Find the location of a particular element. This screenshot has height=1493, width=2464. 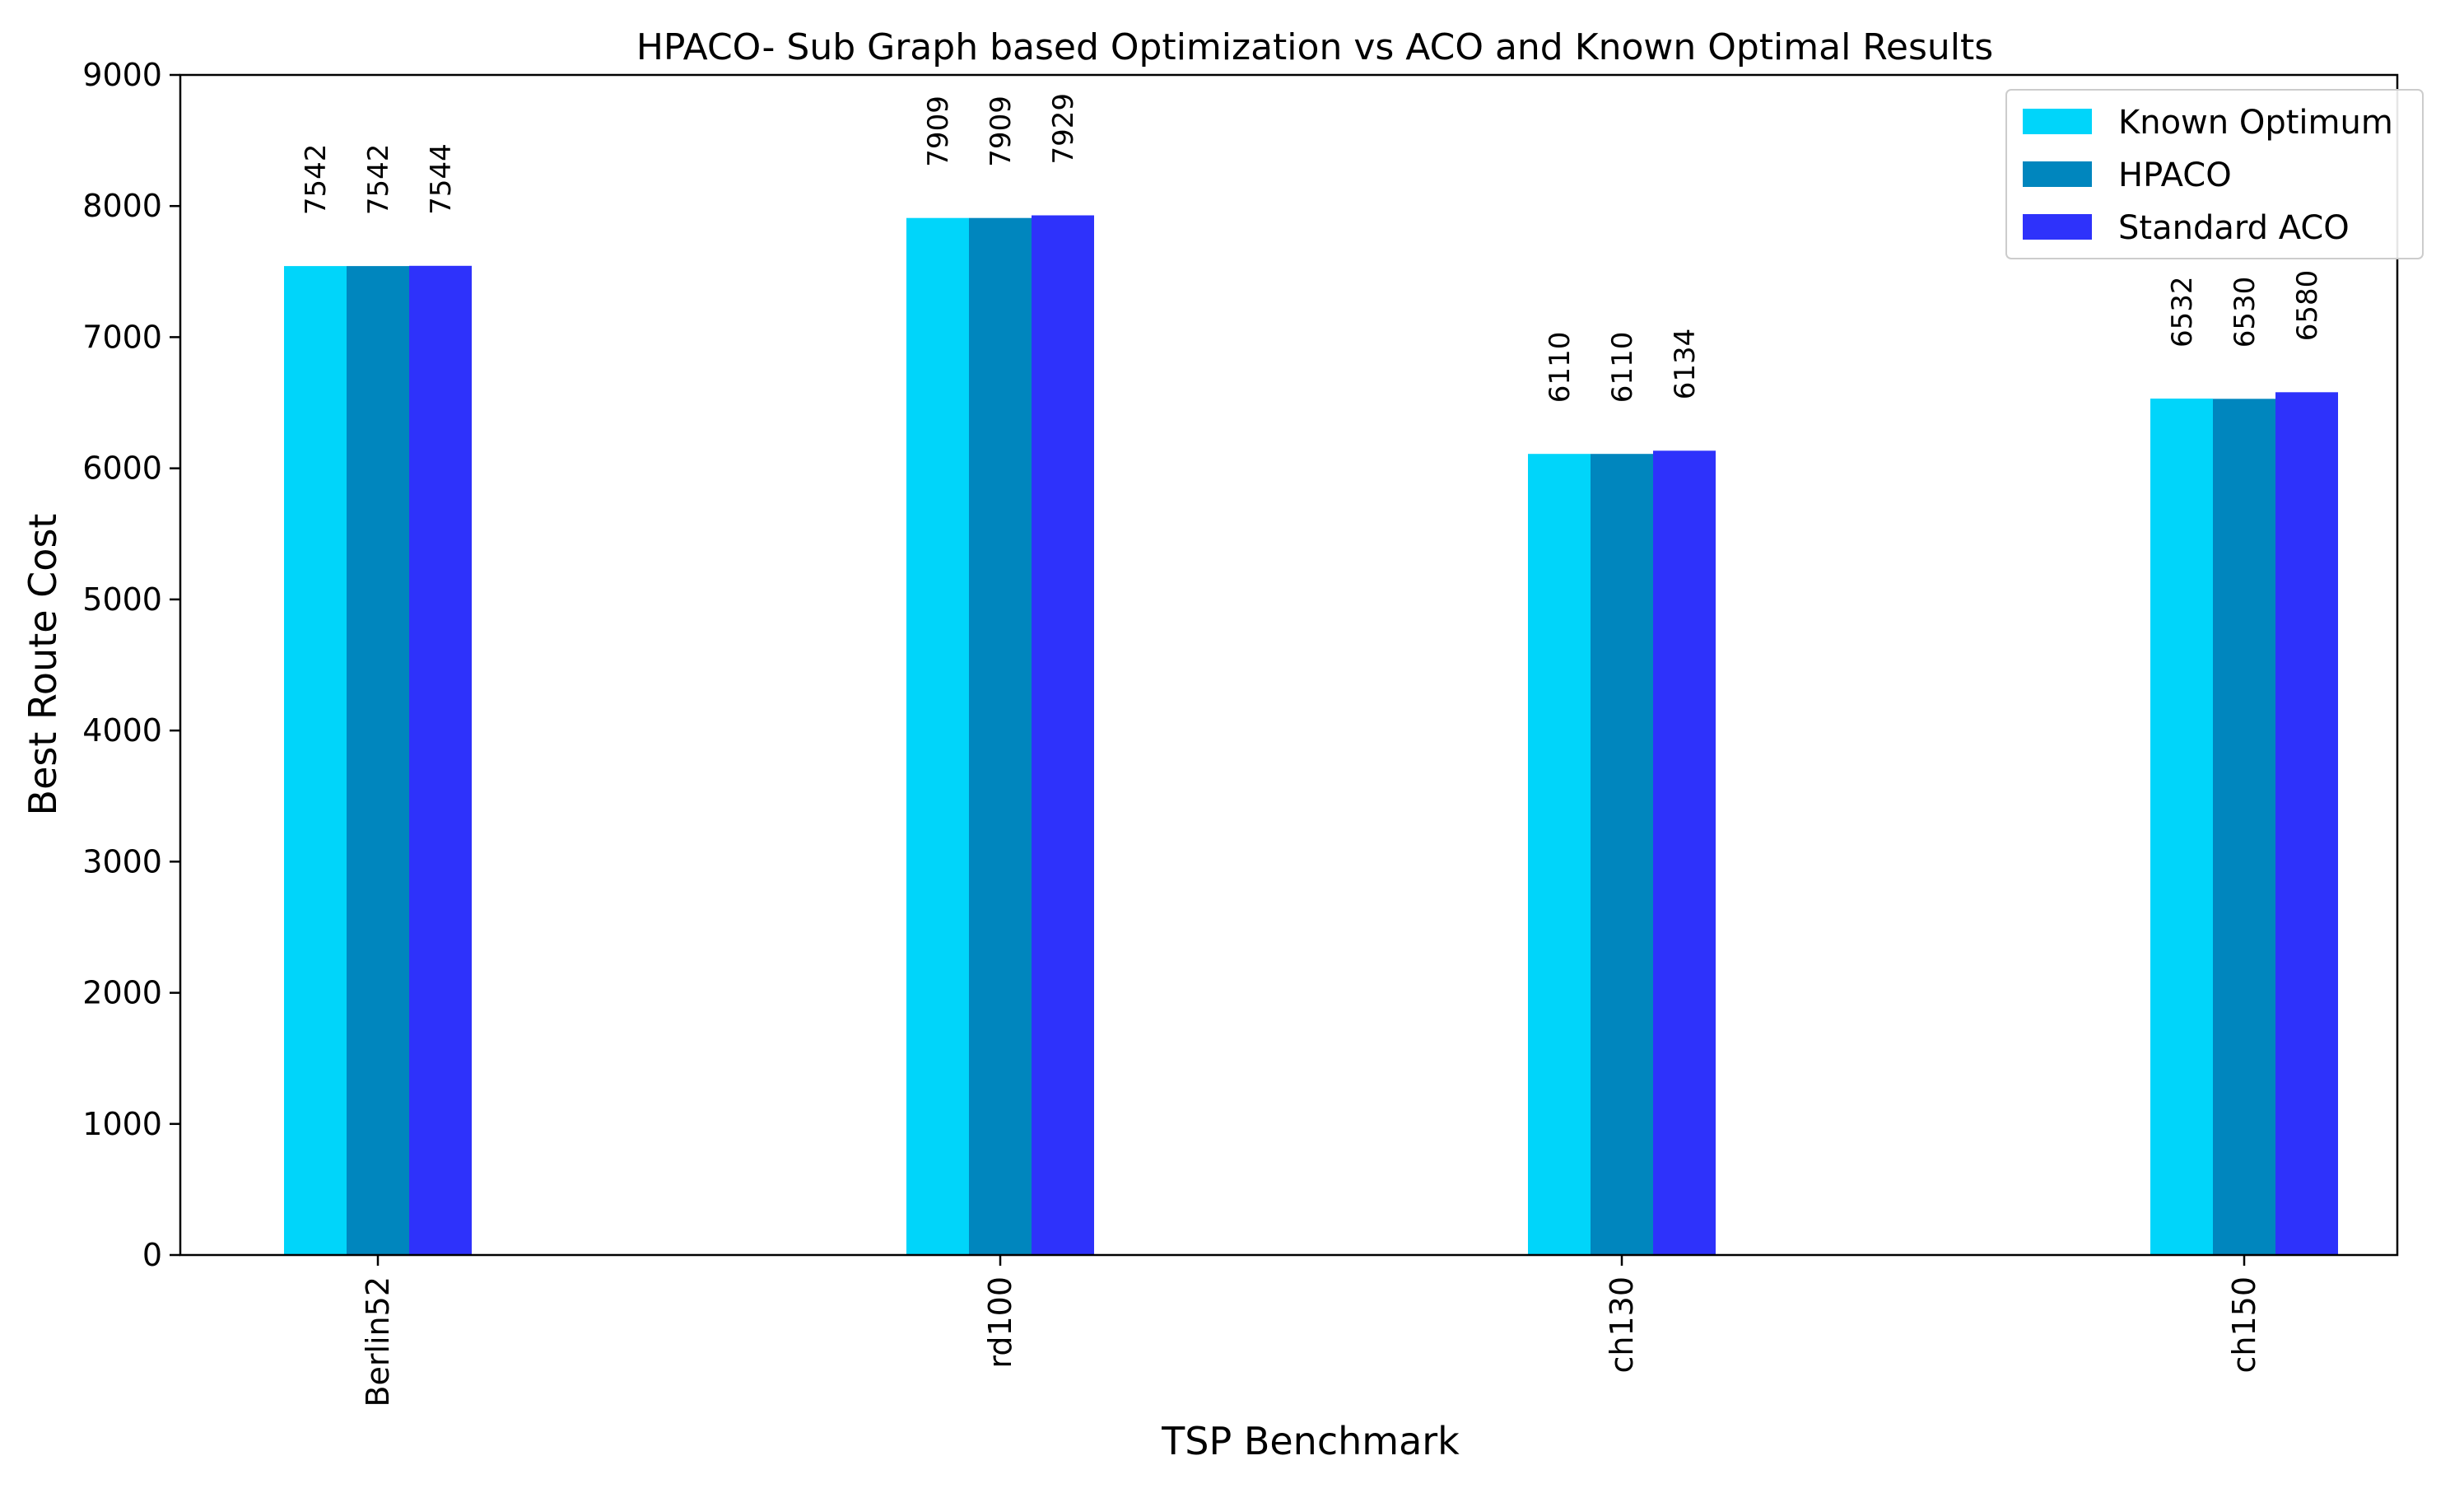

y-tick-label: 8000 is located at coordinates (122, 206).